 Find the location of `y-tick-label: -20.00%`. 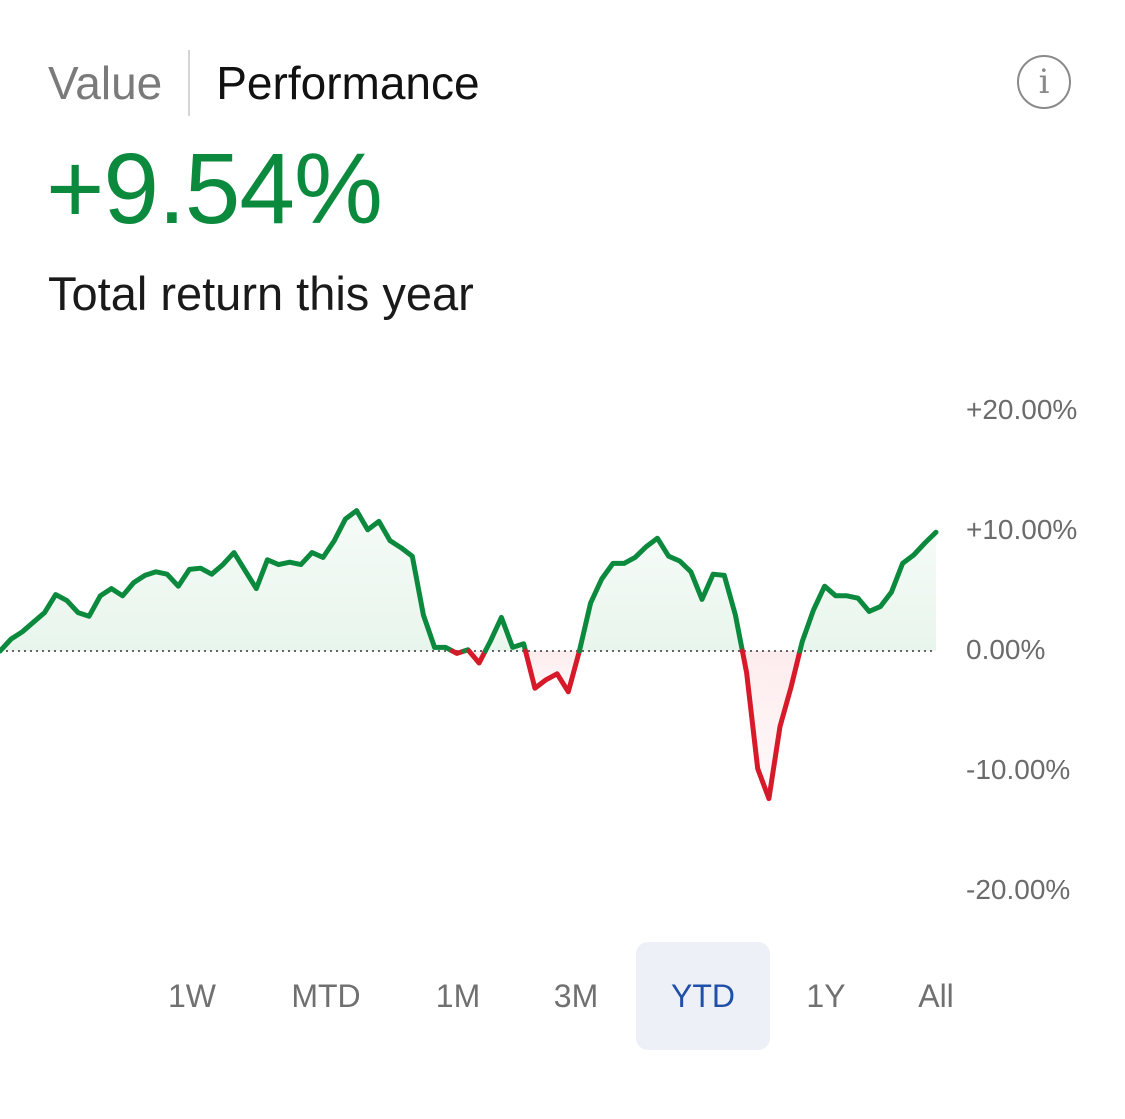

y-tick-label: -20.00% is located at coordinates (1018, 889).